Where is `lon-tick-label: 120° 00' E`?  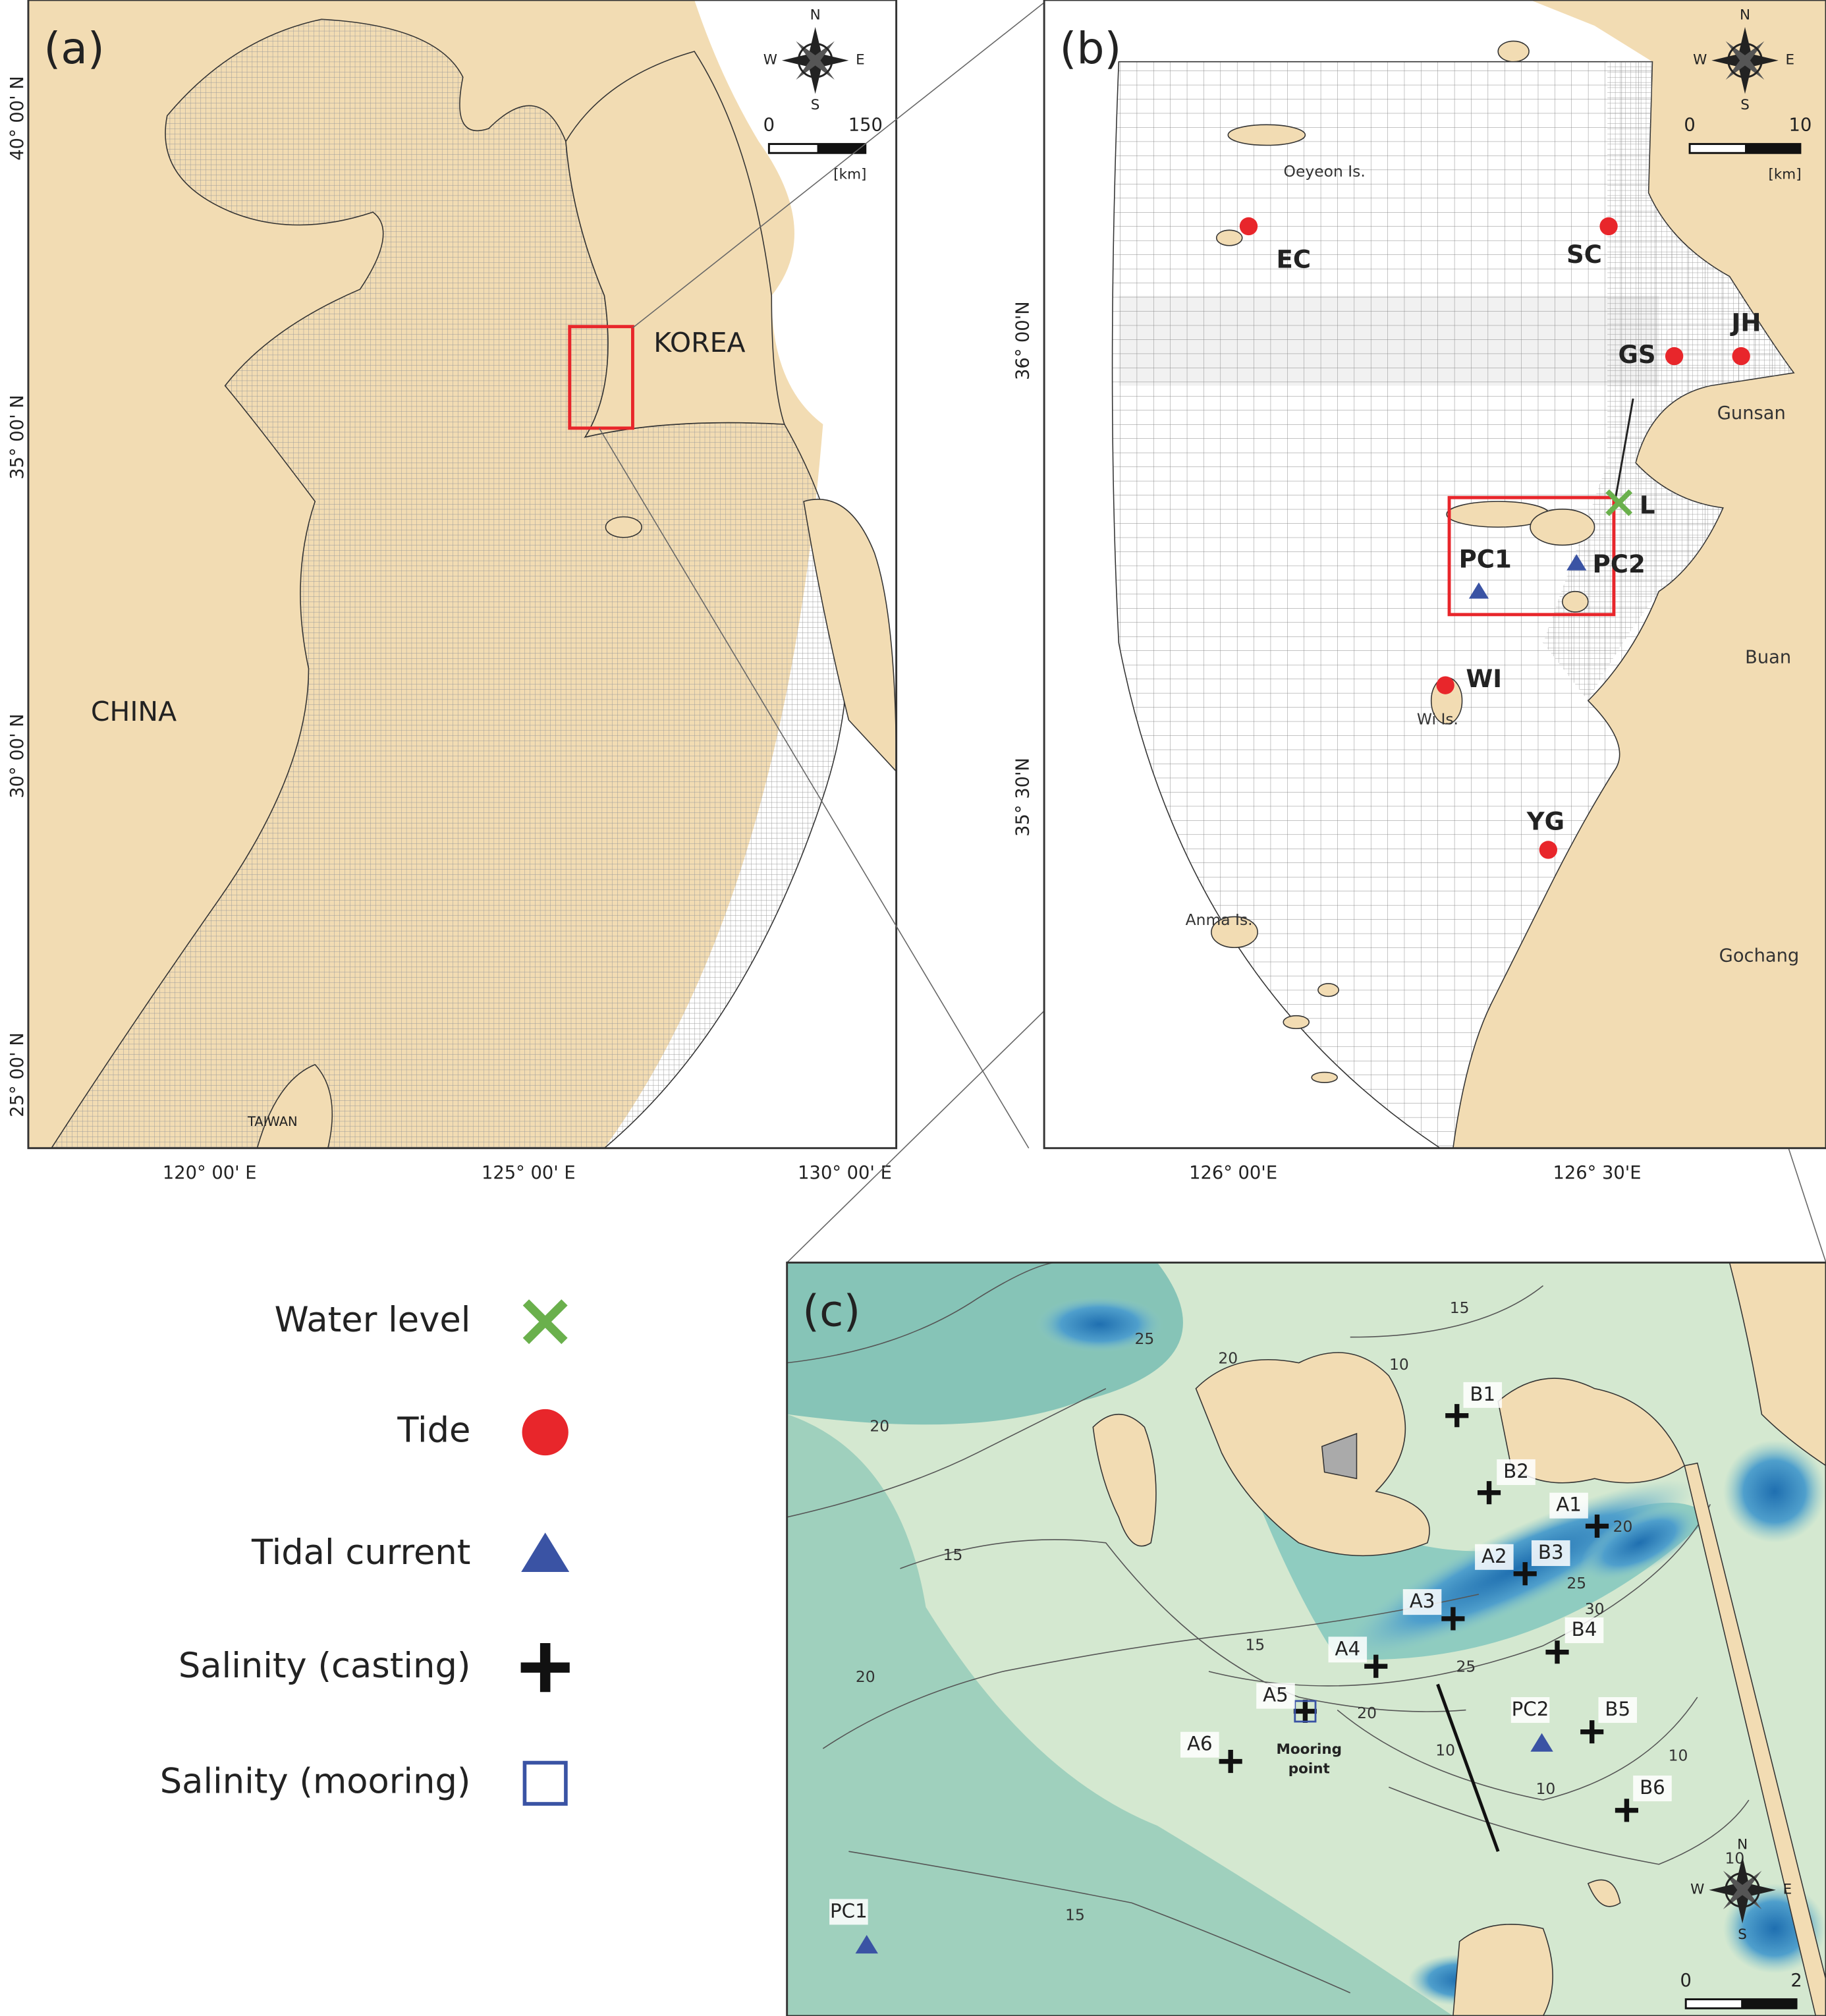
lon-tick-label: 120° 00' E is located at coordinates (210, 1173).